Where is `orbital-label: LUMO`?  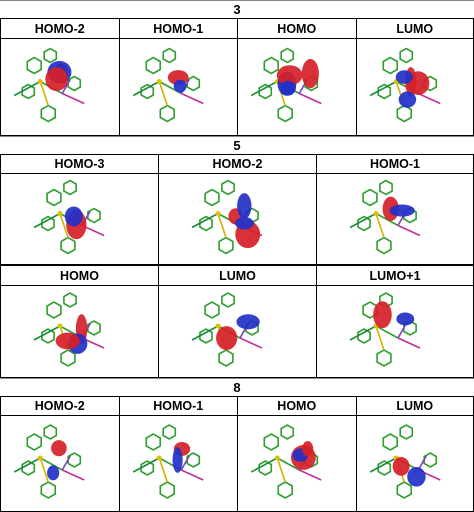
orbital-label: LUMO is located at coordinates (237, 275).